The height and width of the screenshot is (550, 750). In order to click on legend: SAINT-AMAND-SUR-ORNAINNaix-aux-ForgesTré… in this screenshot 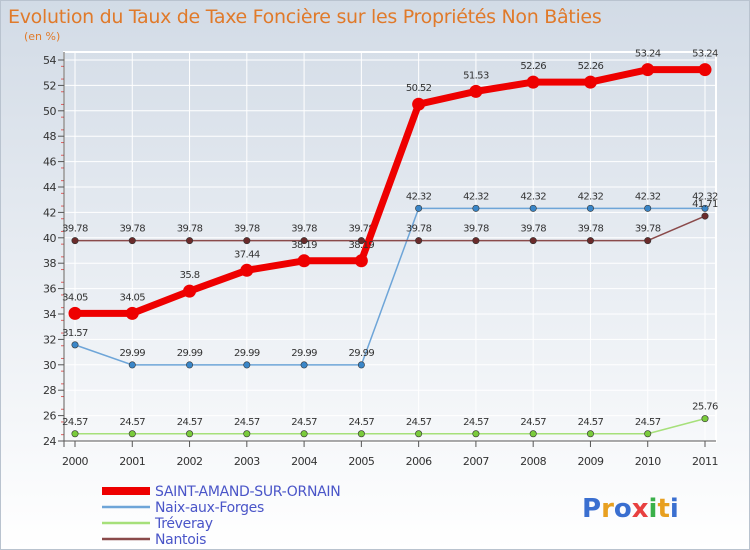, I will do `click(221, 516)`.